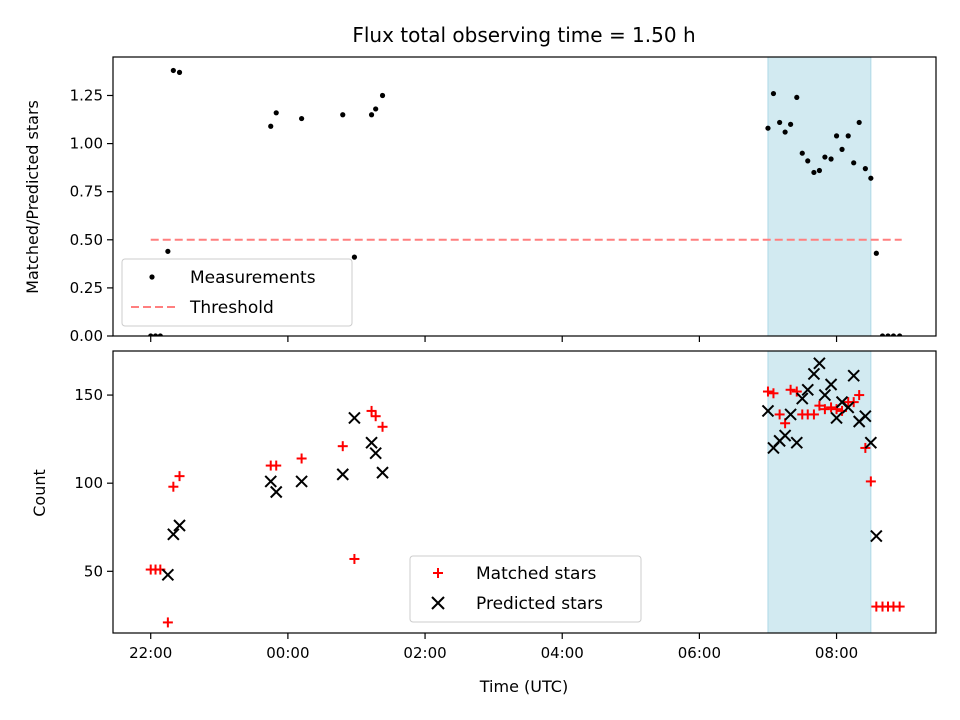 This screenshot has width=960, height=720. What do you see at coordinates (231, 308) in the screenshot?
I see `legend-label-threshold: Threshold` at bounding box center [231, 308].